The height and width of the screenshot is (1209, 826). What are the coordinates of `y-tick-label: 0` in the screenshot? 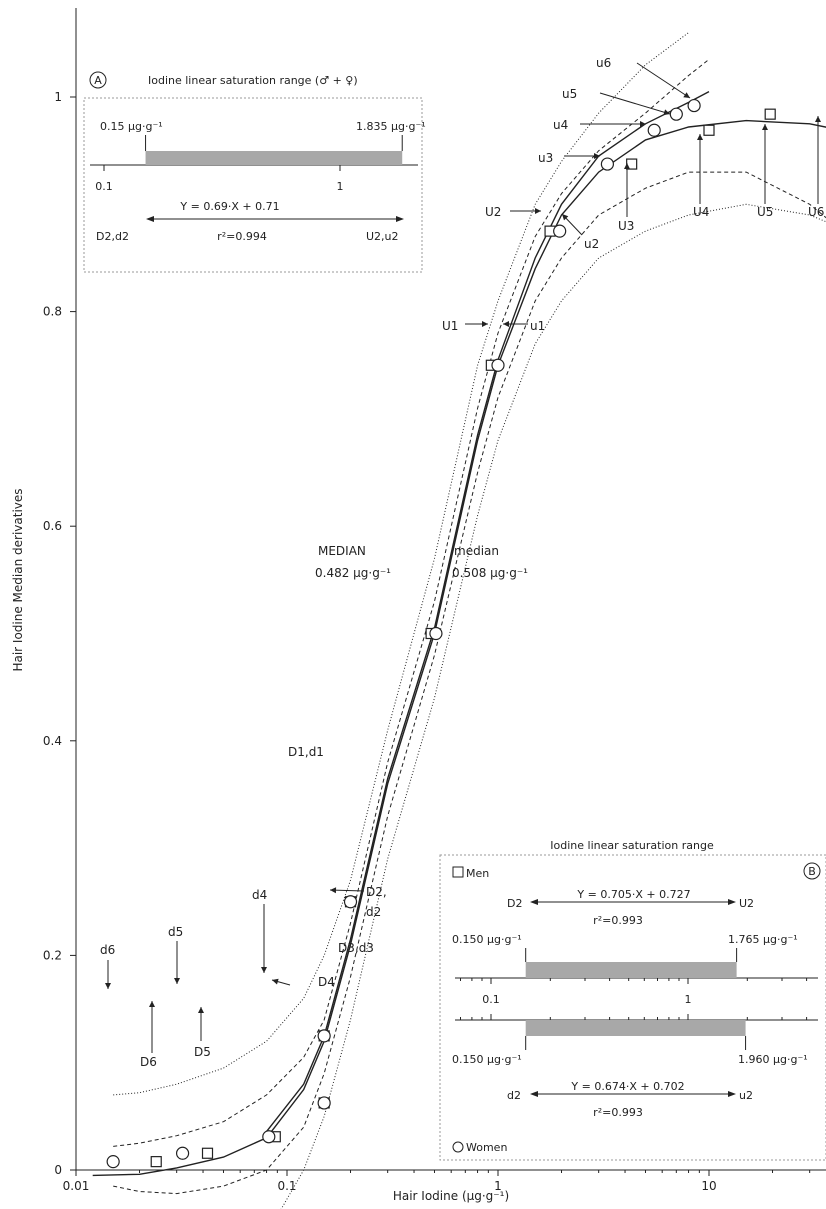 It's located at (58, 1170).